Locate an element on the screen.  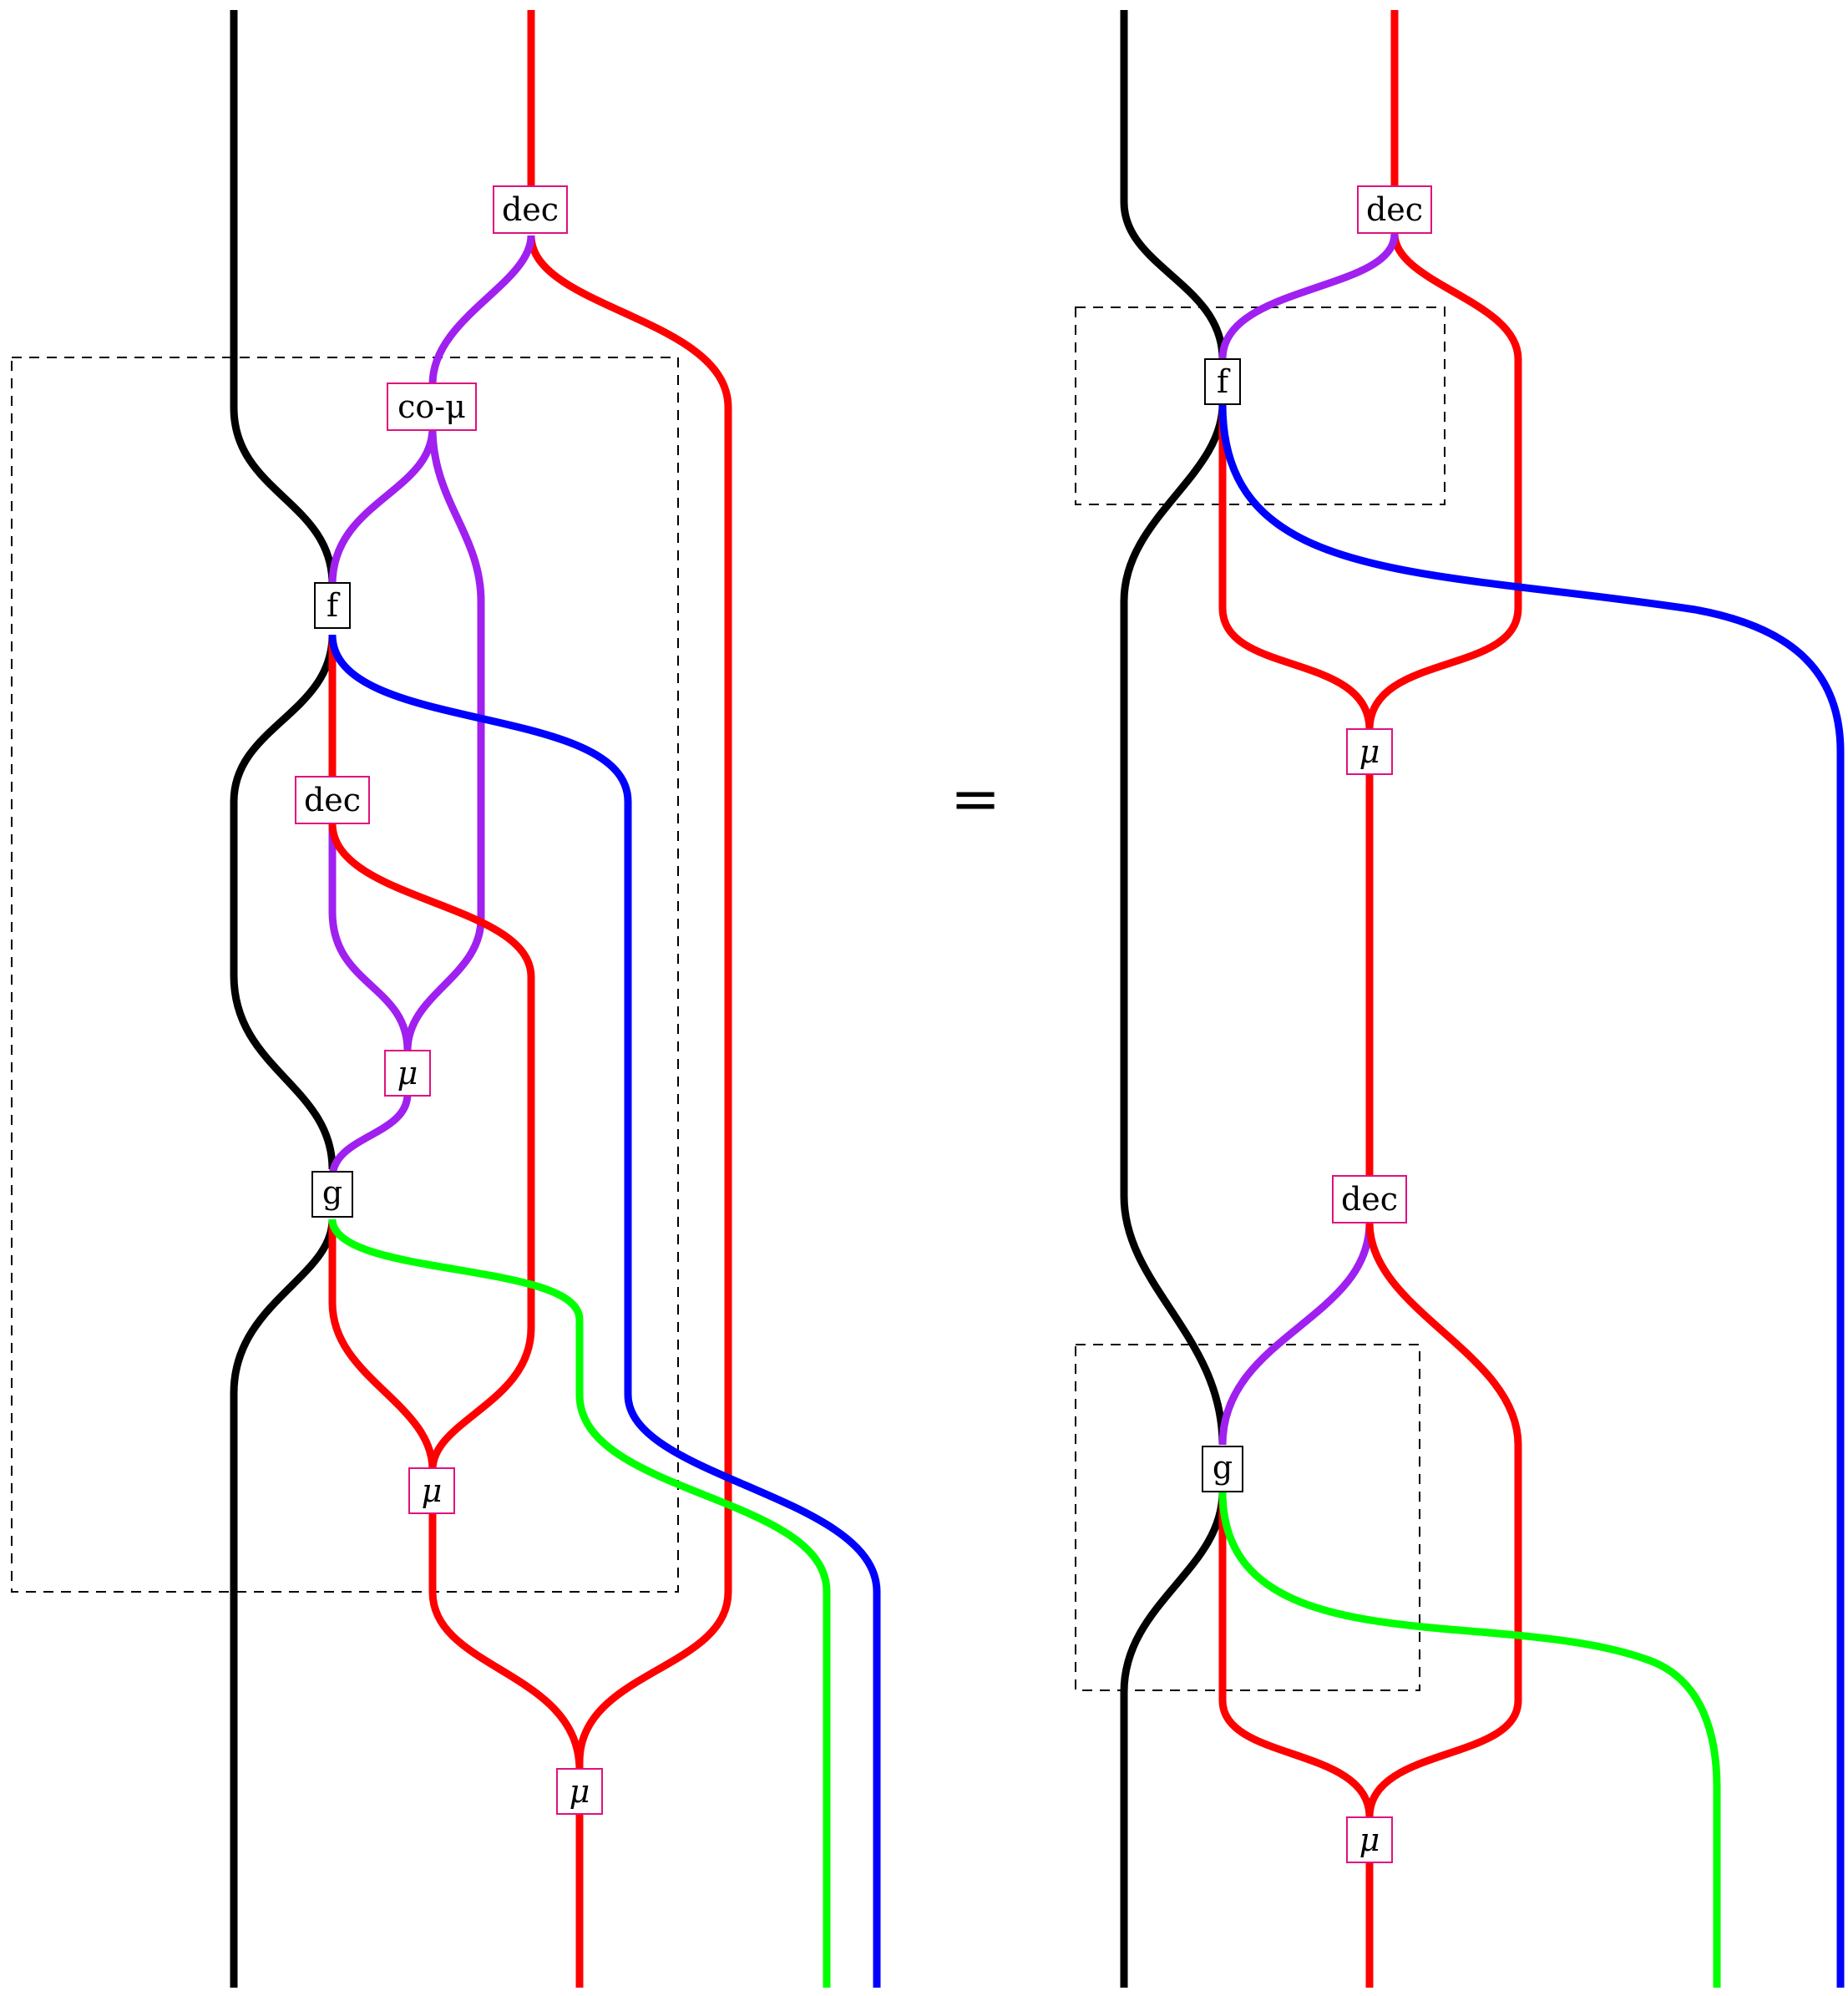
left-node-f: f is located at coordinates (332, 606).